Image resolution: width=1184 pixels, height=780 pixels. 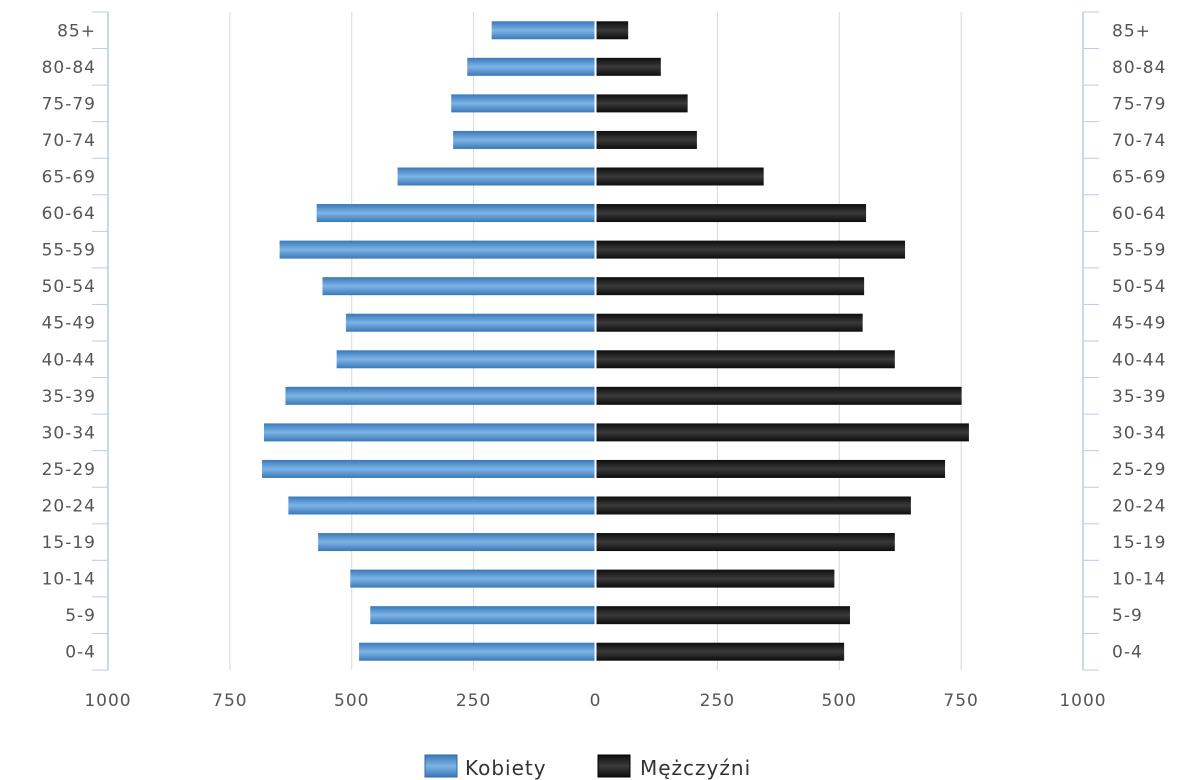 I want to click on legend: Kobiety Mężczyźni, so click(x=587, y=767).